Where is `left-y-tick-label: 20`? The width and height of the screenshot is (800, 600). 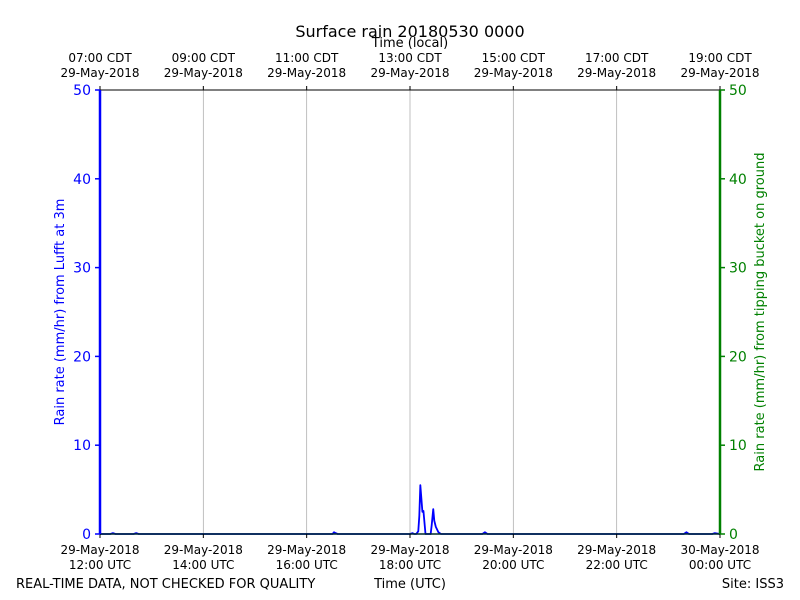 left-y-tick-label: 20 is located at coordinates (82, 357).